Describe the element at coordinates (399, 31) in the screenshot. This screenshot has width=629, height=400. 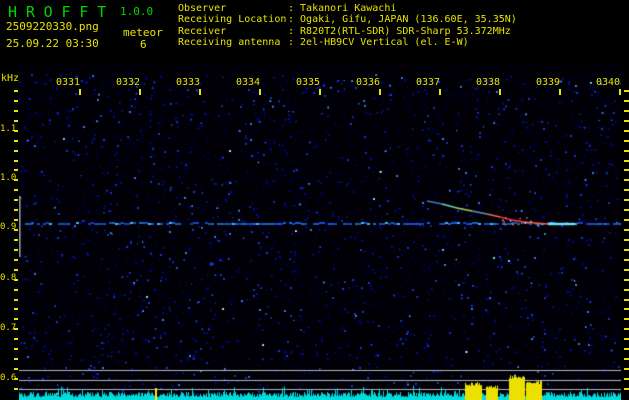
I see `info-value: : R820T2(RTL-SDR) SDR-Sharp 53.372MHz` at that location.